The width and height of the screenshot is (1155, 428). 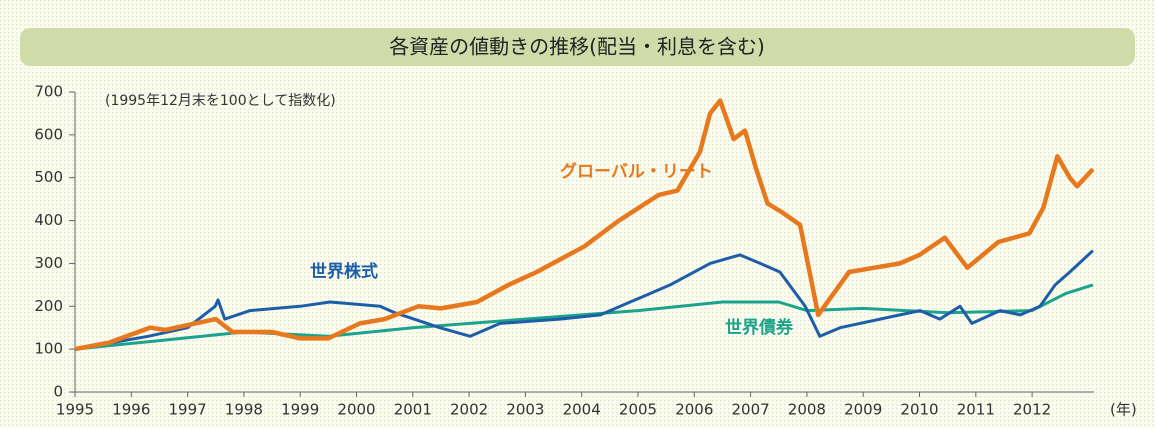 I want to click on x-tick-label: 2003, so click(x=525, y=410).